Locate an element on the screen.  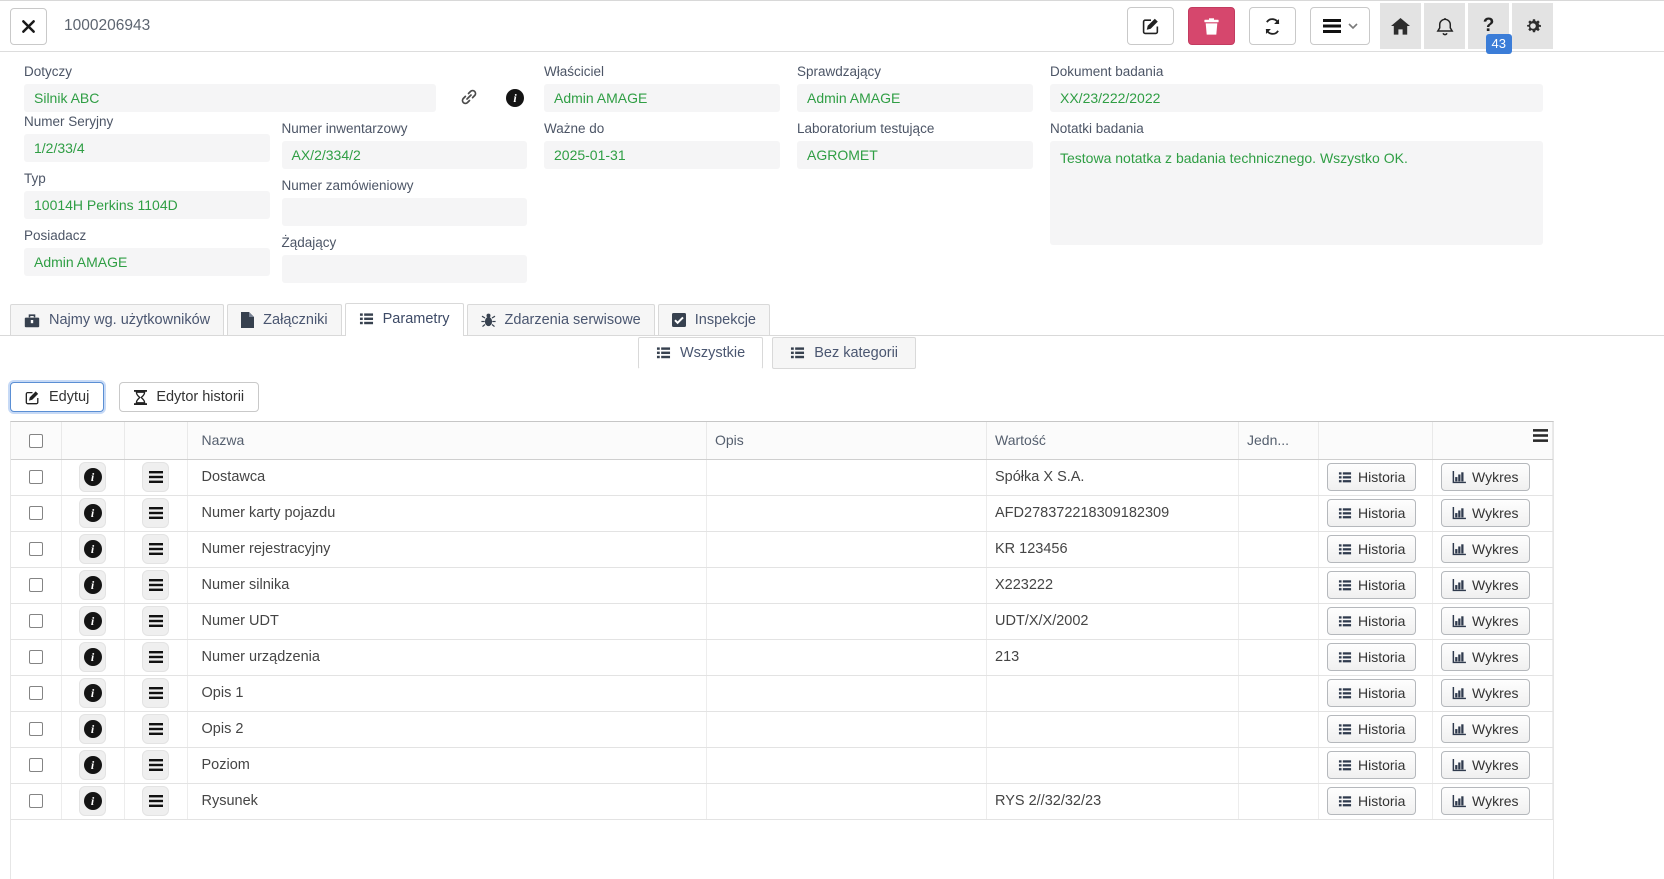
param-unit-cell is located at coordinates (1278, 729).